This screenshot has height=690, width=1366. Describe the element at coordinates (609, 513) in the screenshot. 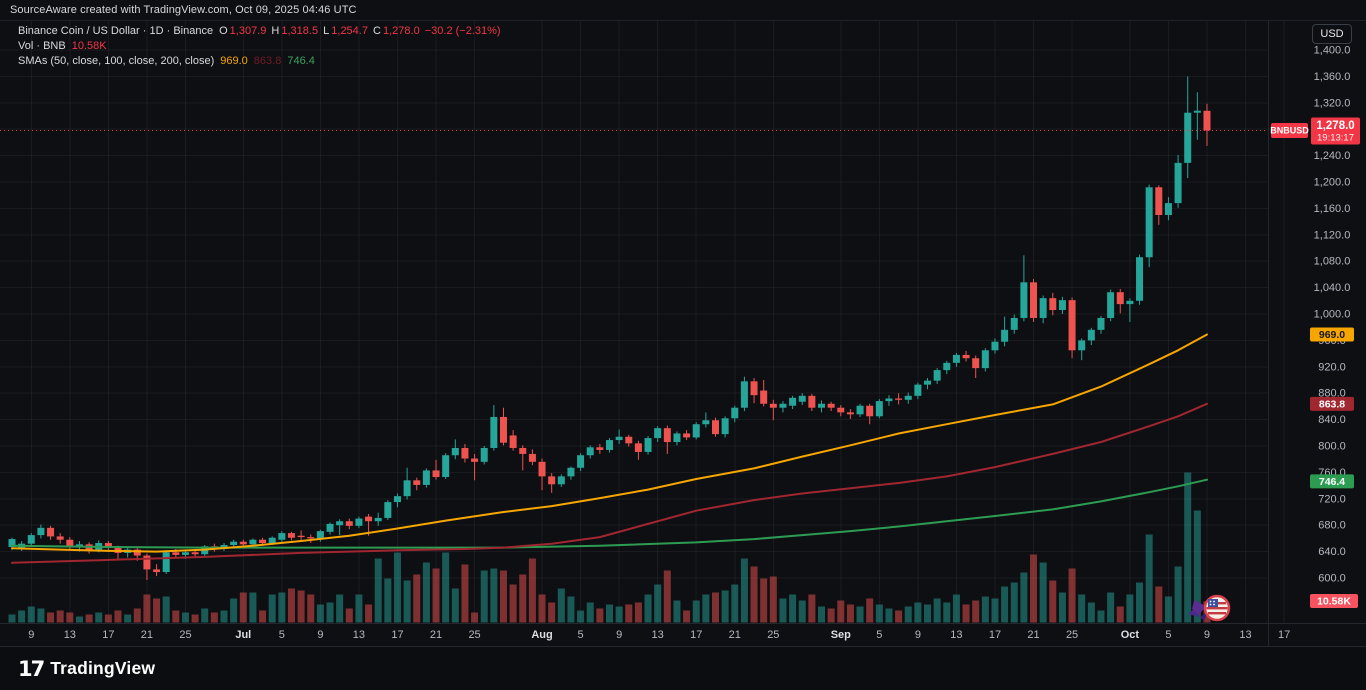

I see `sma200-line` at that location.